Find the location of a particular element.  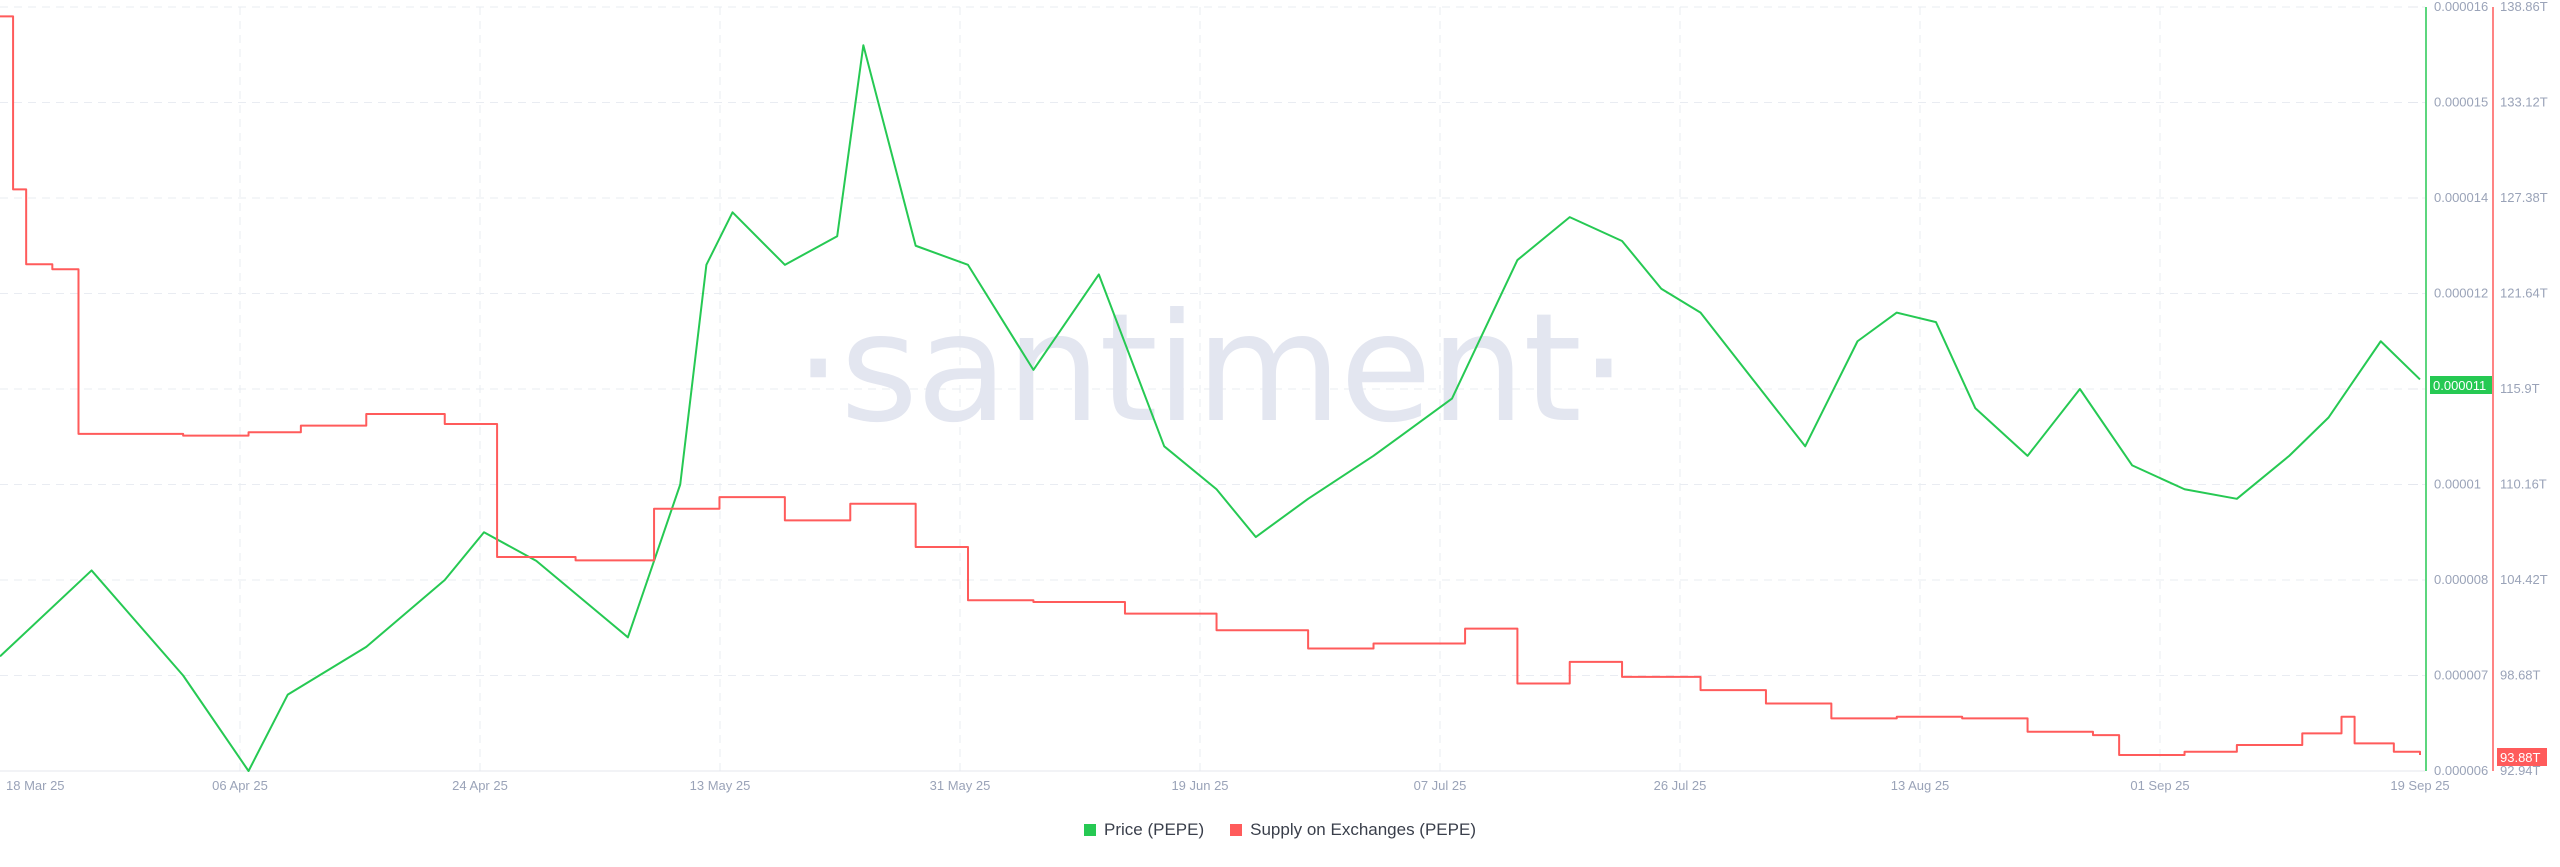

x-tick-label: 13 Aug 25 is located at coordinates (1920, 785).